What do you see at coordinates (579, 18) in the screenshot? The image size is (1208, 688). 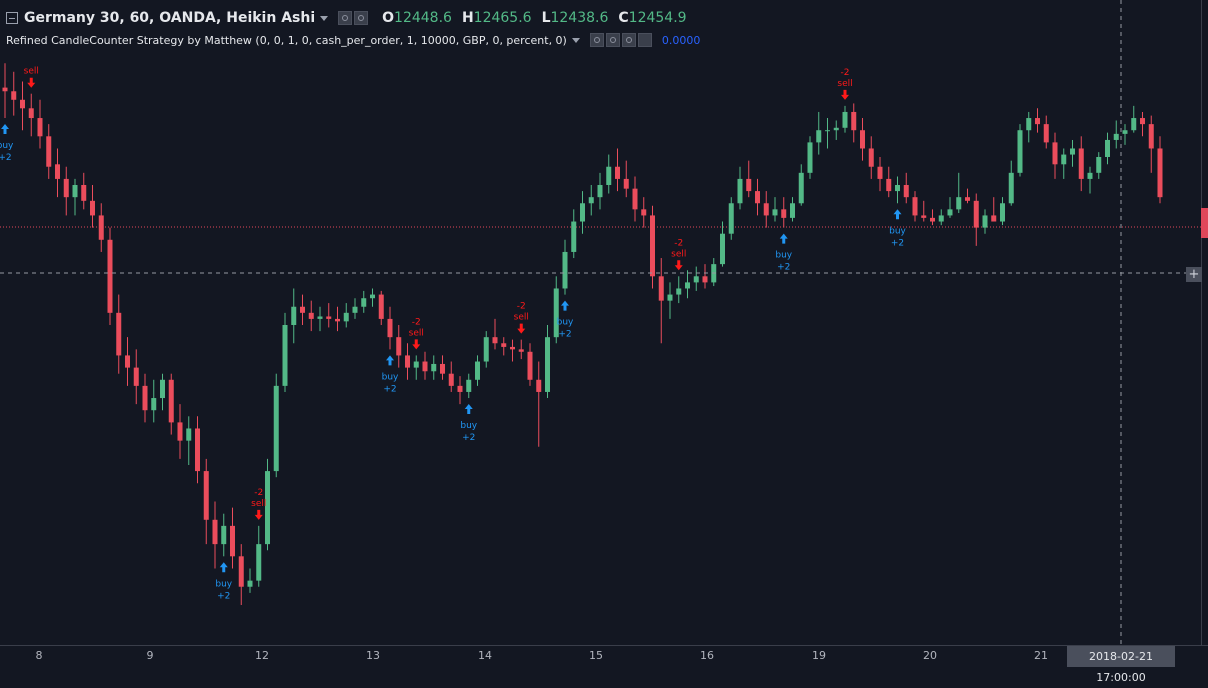 I see `ohlc-value: 12438.6` at bounding box center [579, 18].